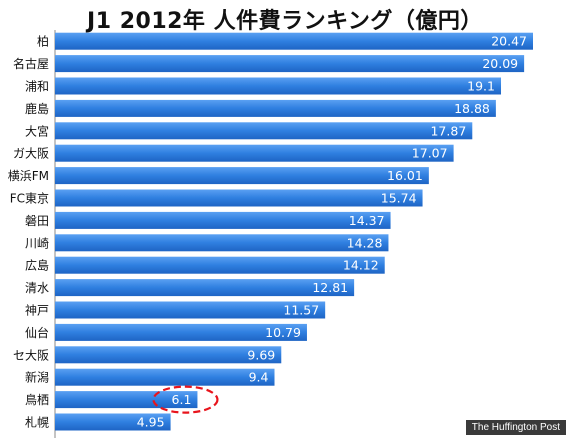  I want to click on value-label: 19.1, so click(481, 86).